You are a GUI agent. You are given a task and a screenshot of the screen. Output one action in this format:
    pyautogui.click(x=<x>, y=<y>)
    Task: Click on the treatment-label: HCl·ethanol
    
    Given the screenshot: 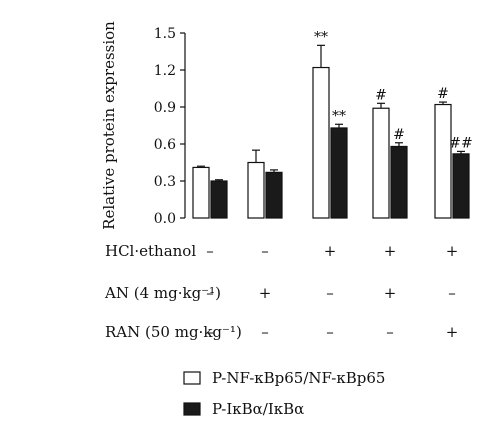 What is the action you would take?
    pyautogui.click(x=150, y=251)
    